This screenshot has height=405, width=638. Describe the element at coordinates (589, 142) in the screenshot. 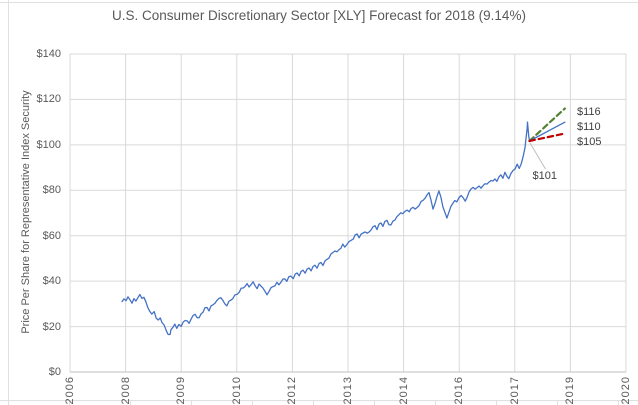

I see `forecast-label-low: $105` at that location.